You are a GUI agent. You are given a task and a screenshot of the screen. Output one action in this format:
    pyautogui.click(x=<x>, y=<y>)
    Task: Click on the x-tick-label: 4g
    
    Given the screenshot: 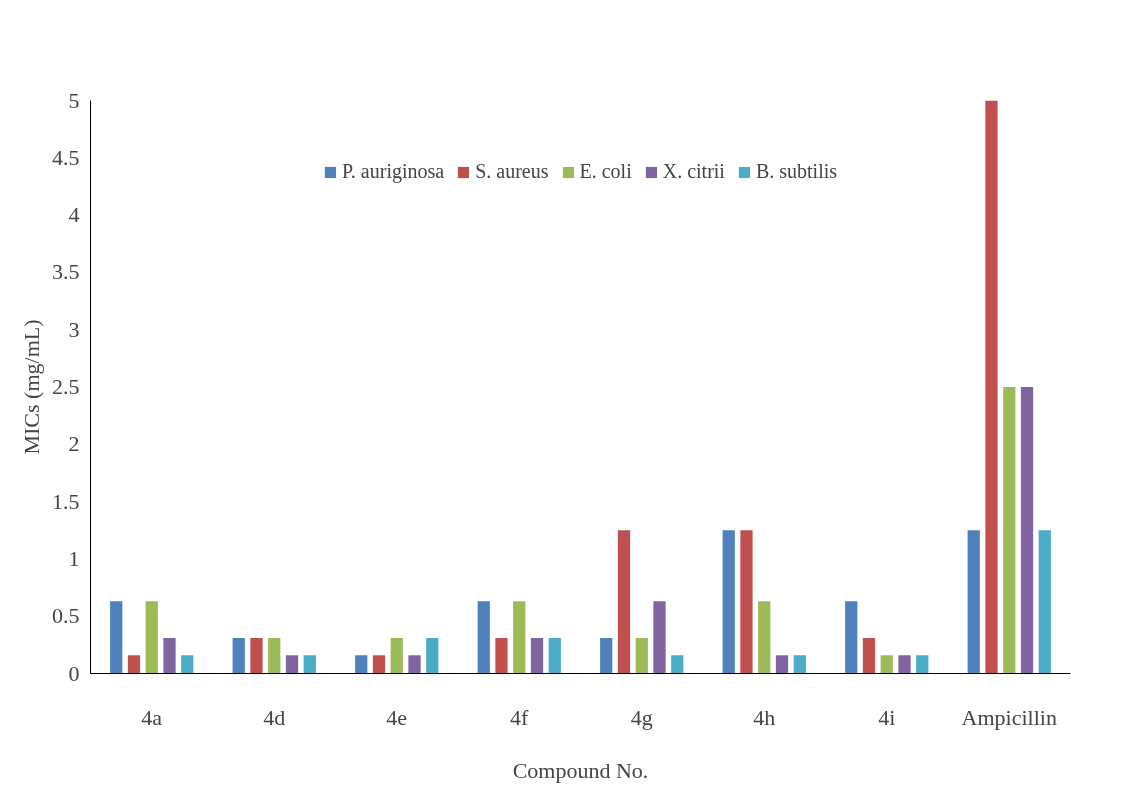 What is the action you would take?
    pyautogui.click(x=641, y=717)
    